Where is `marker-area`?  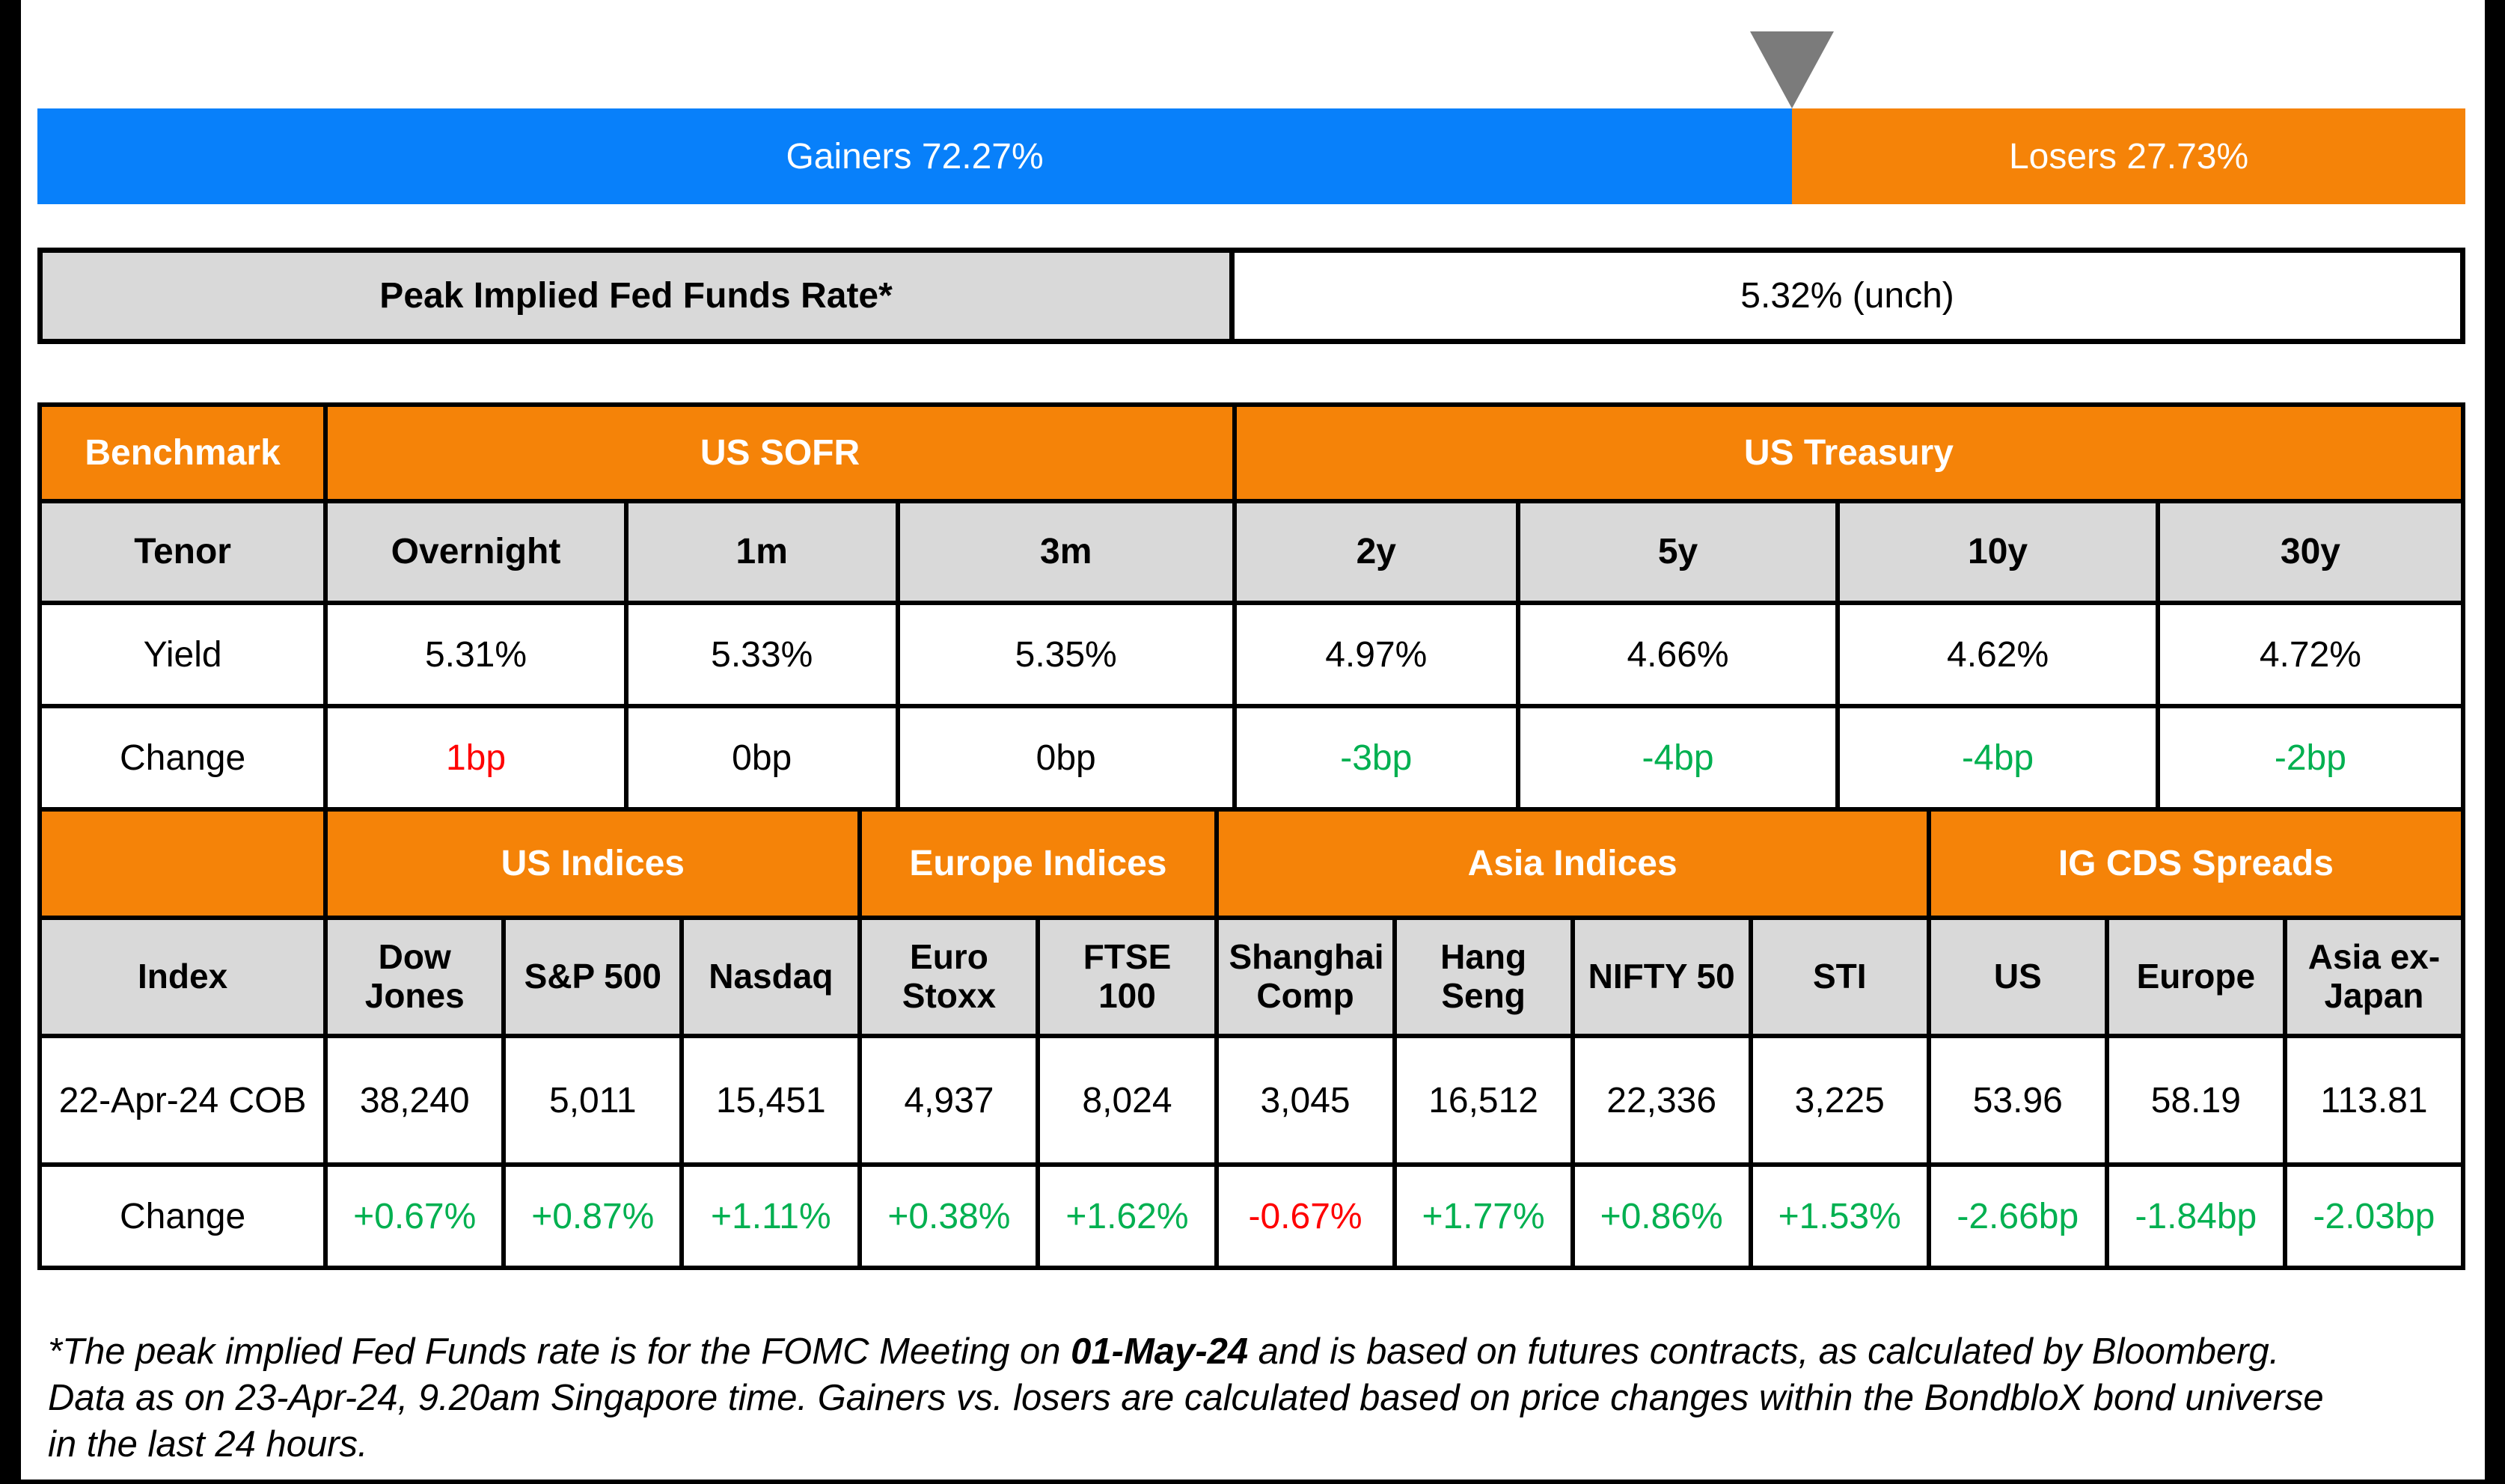 marker-area is located at coordinates (1251, 54).